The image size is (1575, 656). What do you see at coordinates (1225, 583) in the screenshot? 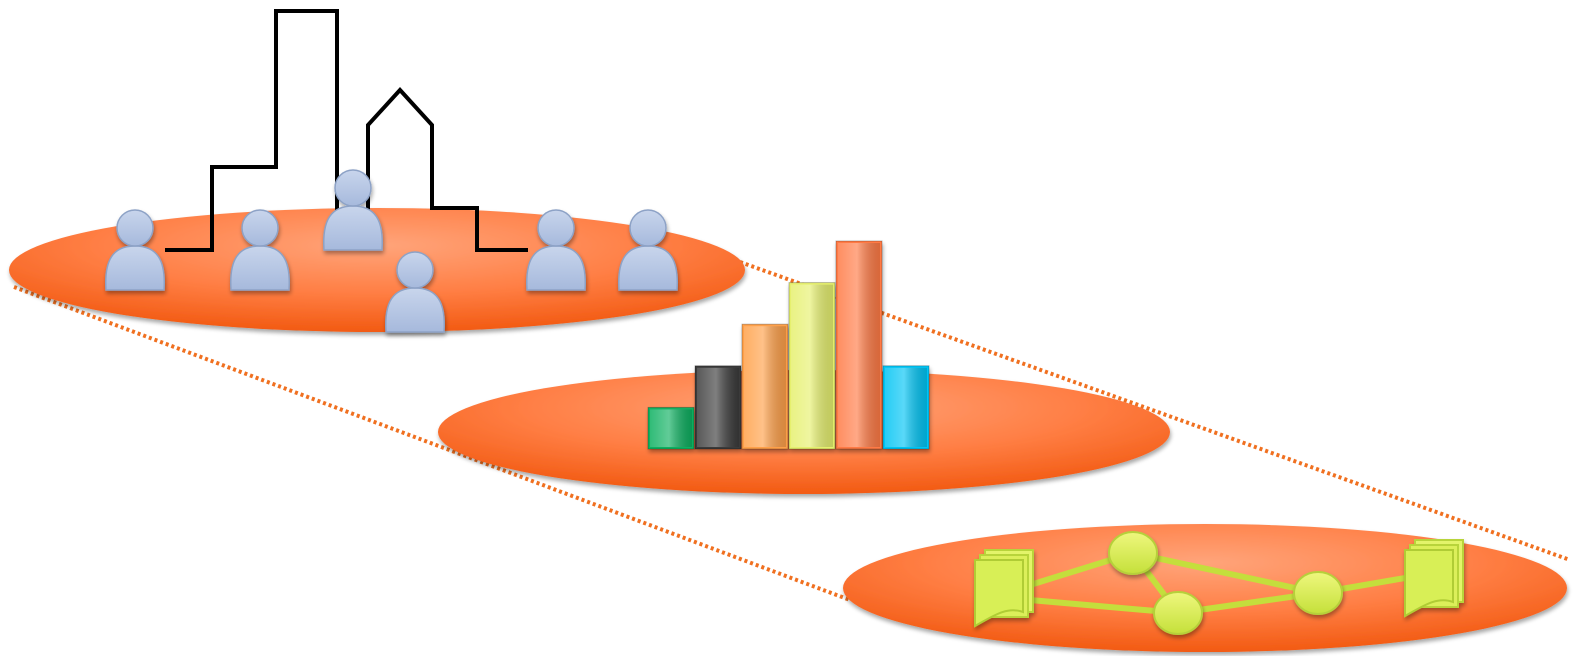
I see `graph-nodes` at bounding box center [1225, 583].